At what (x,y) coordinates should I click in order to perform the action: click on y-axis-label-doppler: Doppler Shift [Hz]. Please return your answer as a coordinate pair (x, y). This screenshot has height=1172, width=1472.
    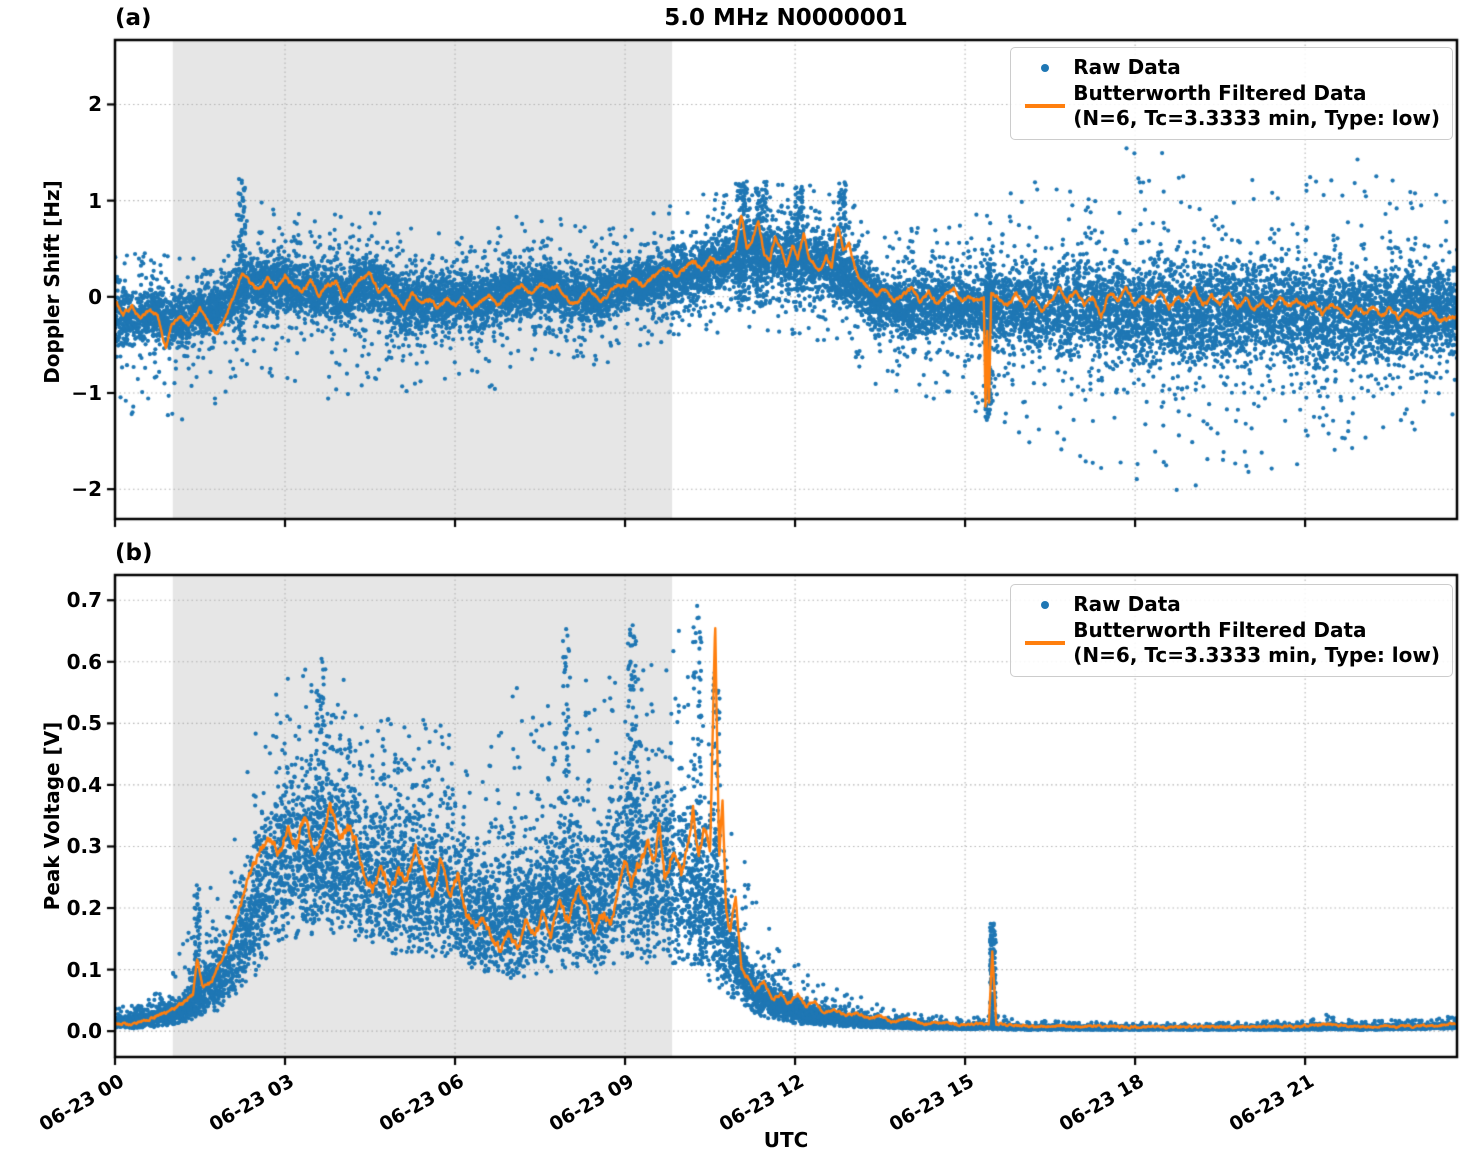
    Looking at the image, I should click on (52, 282).